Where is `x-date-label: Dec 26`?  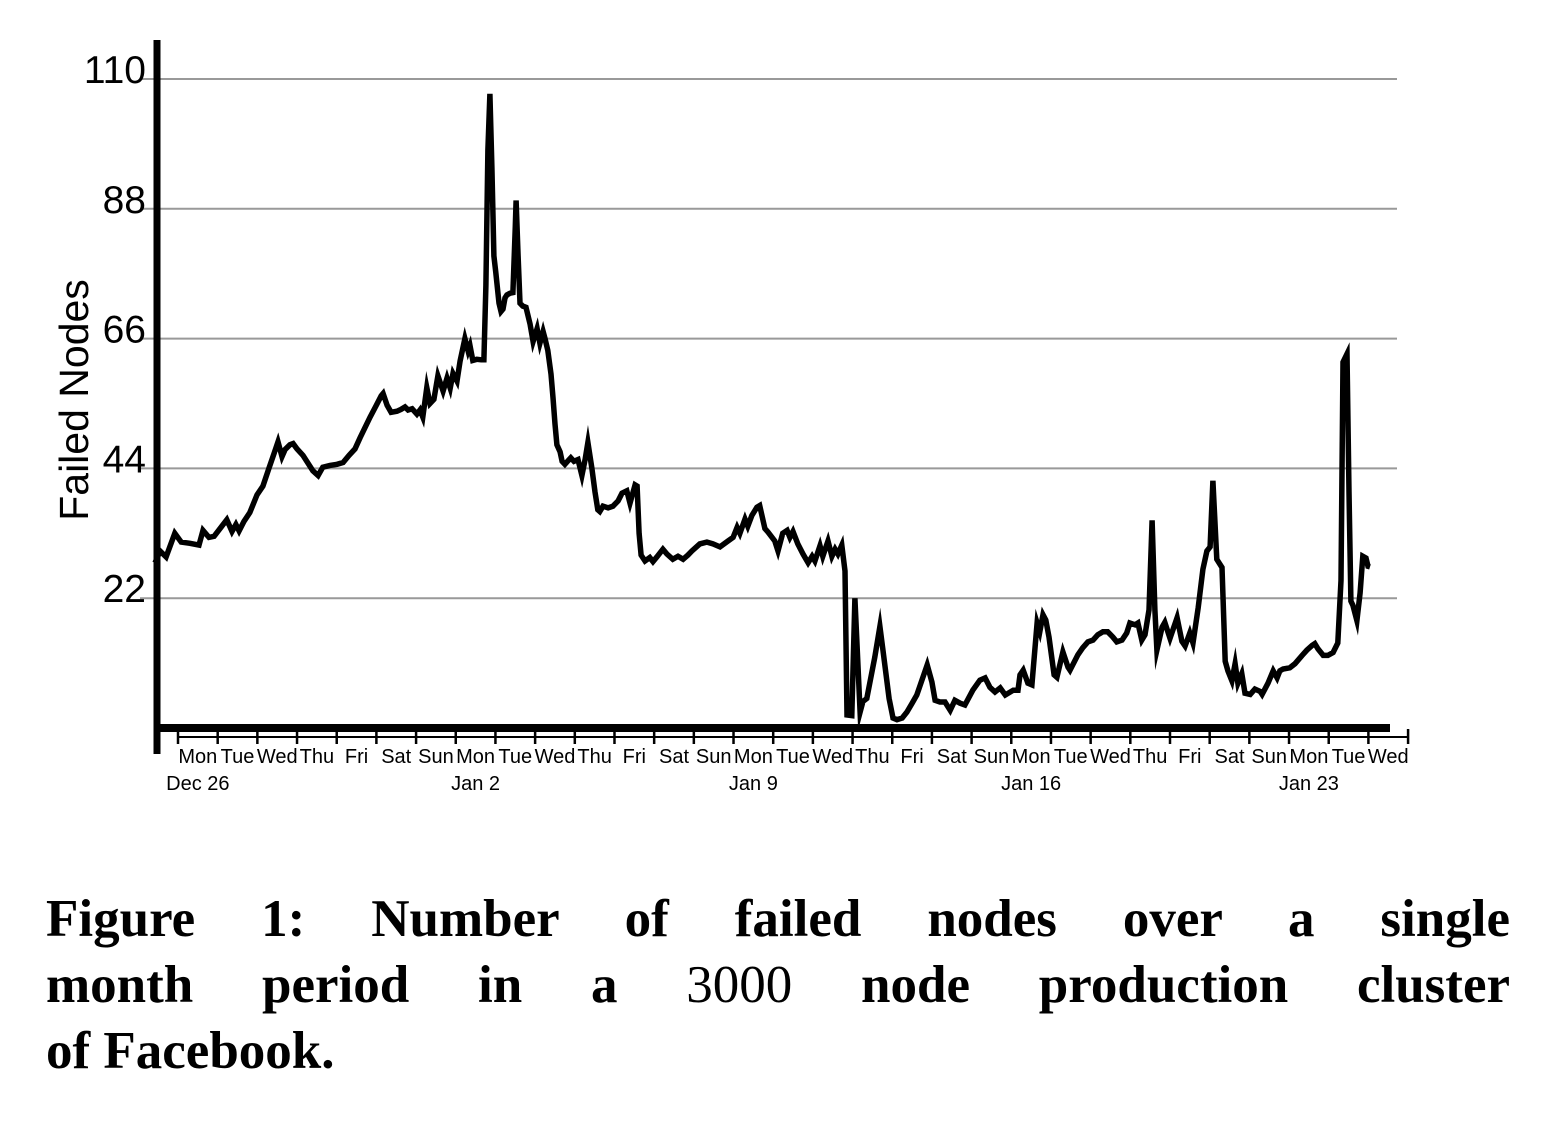 x-date-label: Dec 26 is located at coordinates (197, 784).